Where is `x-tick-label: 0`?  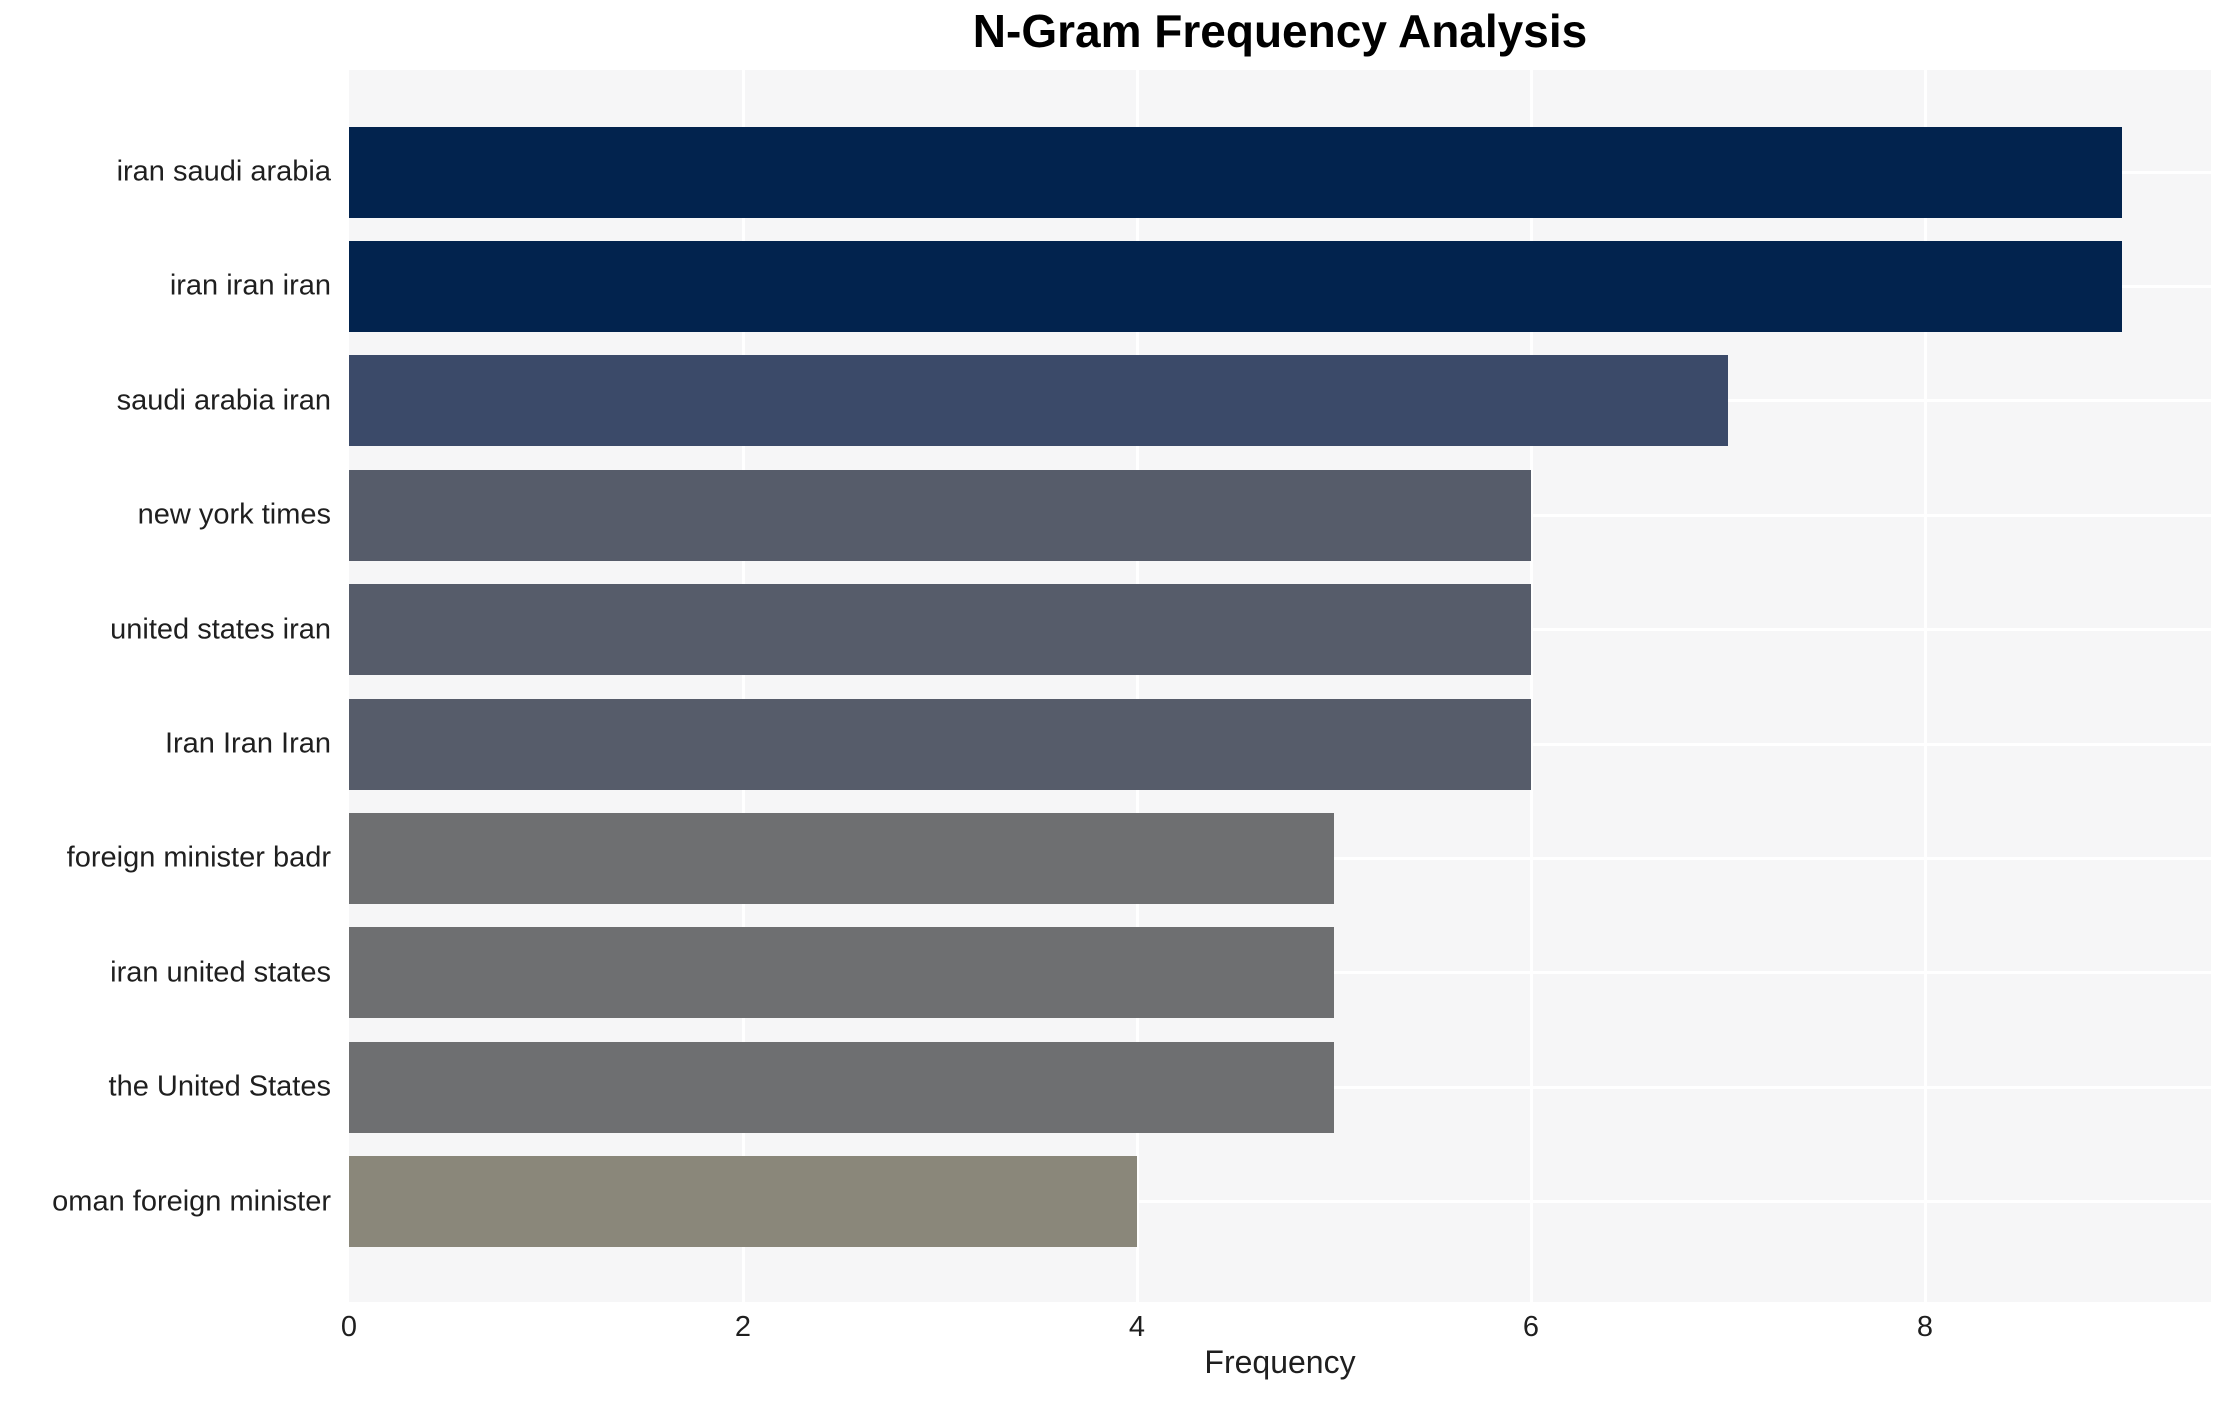 x-tick-label: 0 is located at coordinates (349, 1327).